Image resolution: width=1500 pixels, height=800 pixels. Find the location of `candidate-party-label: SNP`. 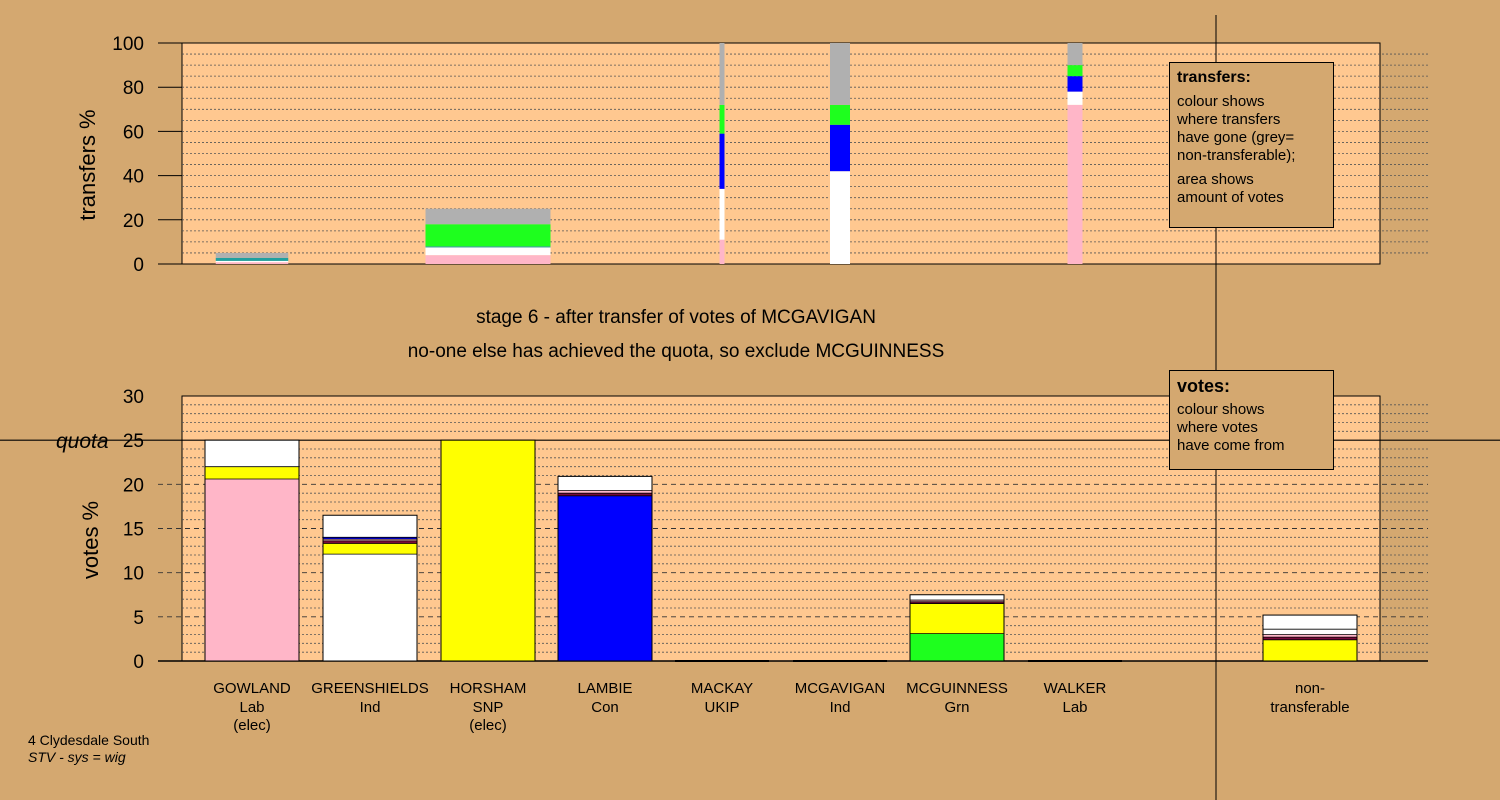

candidate-party-label: SNP is located at coordinates (488, 707).